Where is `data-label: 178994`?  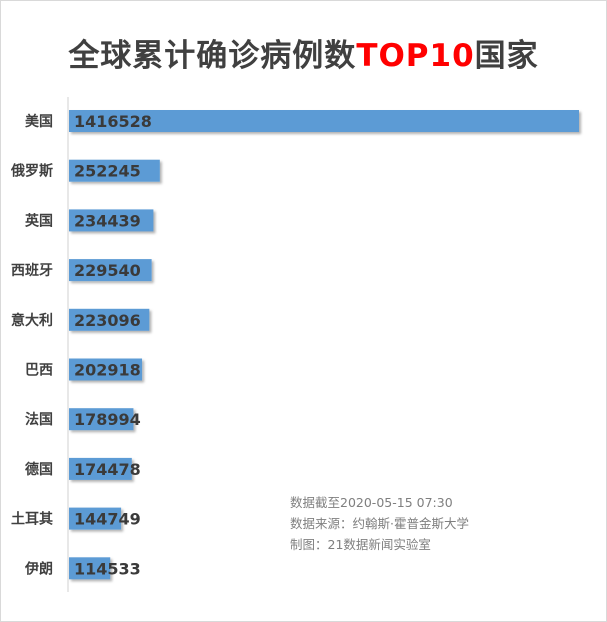
data-label: 178994 is located at coordinates (107, 419).